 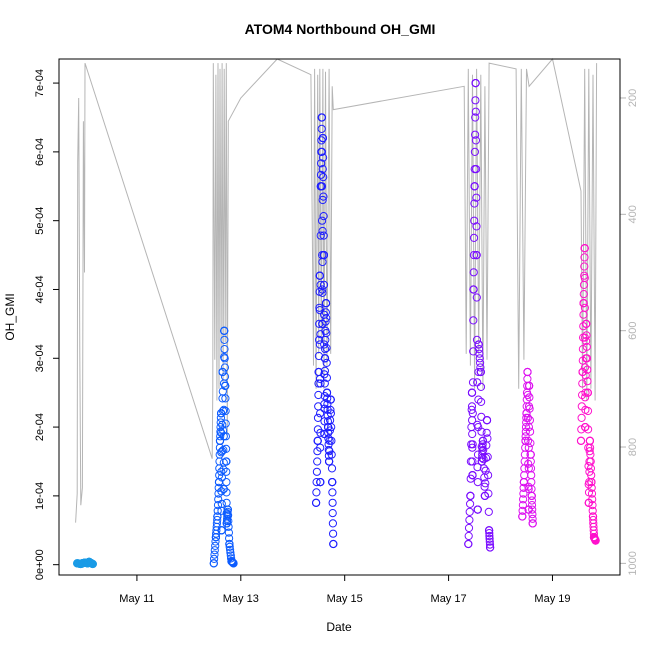 What do you see at coordinates (633, 330) in the screenshot?
I see `right-tick-label: 600` at bounding box center [633, 330].